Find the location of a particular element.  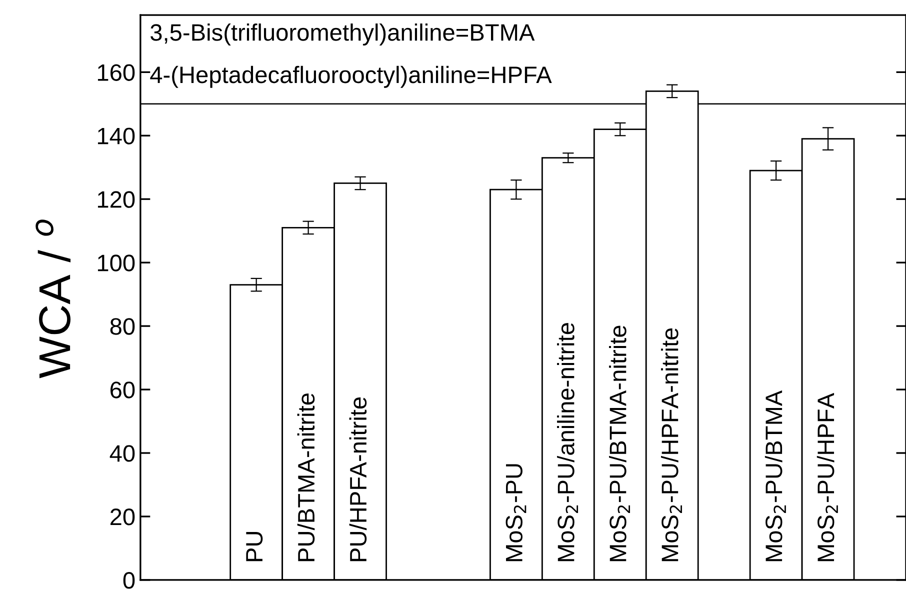

x-tick-label: MoS$_{2}$-PU is located at coordinates (516, 513).